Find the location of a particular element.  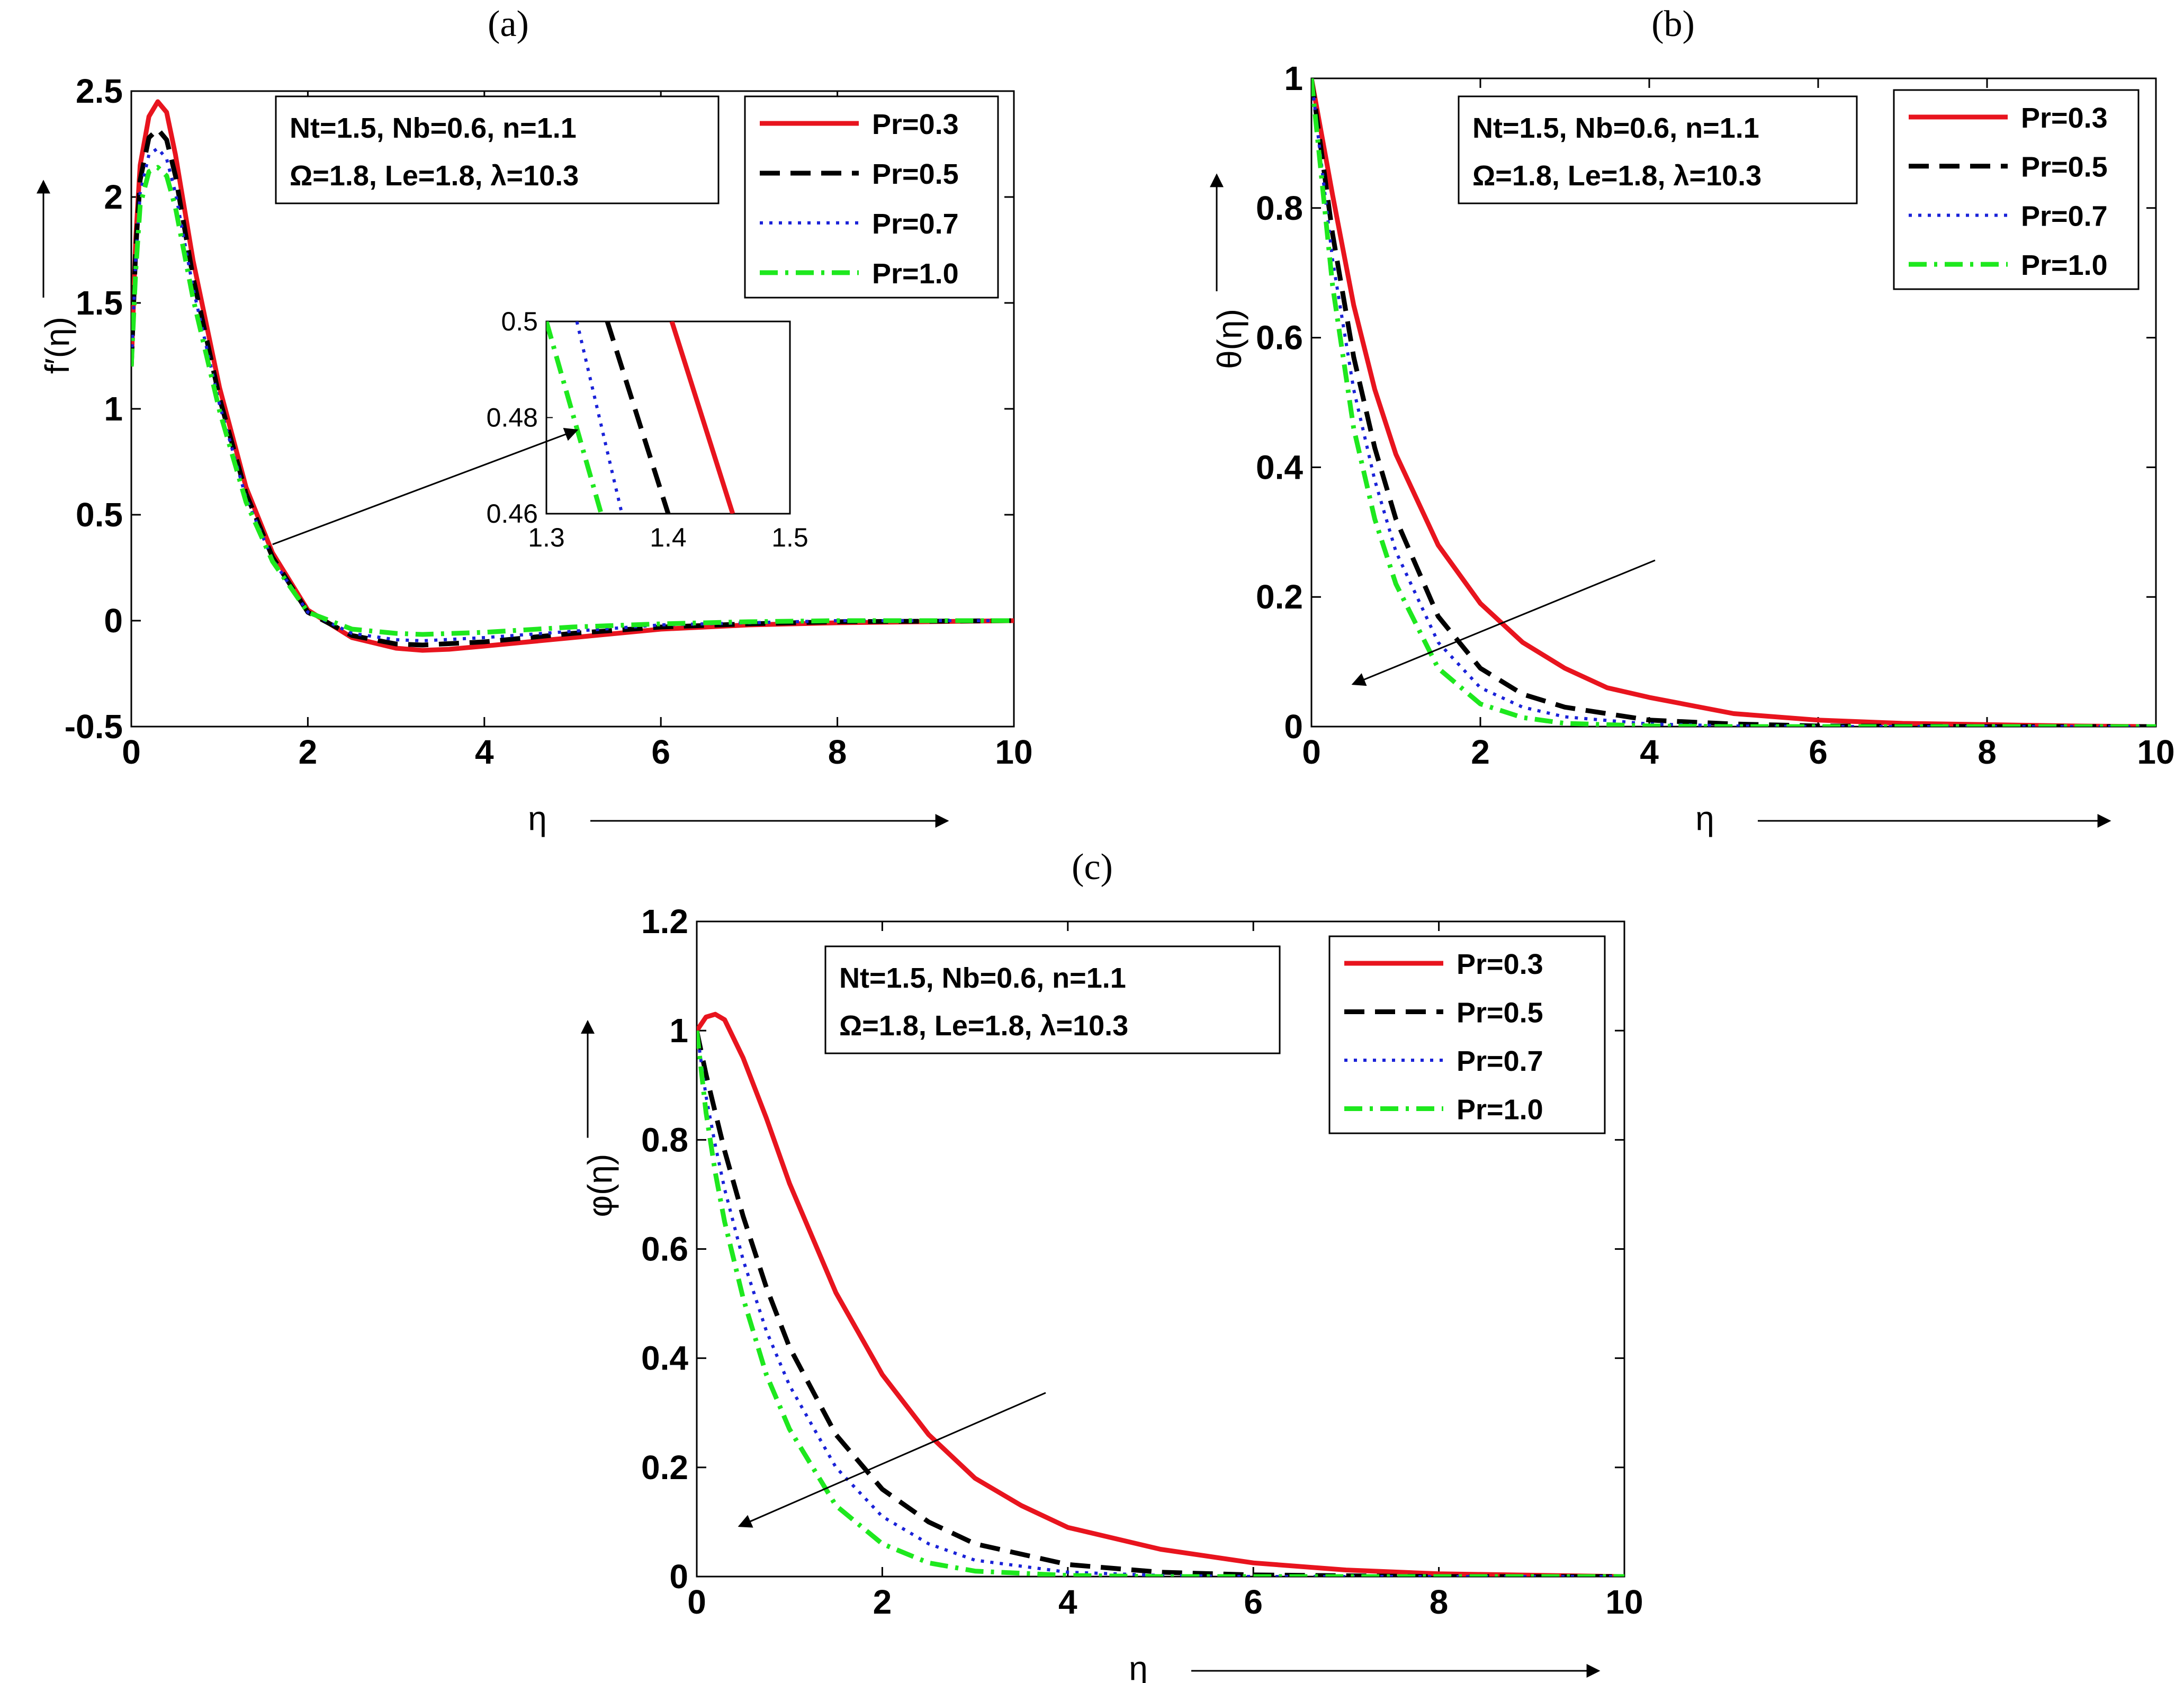

y-tick-label: 1.2 is located at coordinates (664, 921).